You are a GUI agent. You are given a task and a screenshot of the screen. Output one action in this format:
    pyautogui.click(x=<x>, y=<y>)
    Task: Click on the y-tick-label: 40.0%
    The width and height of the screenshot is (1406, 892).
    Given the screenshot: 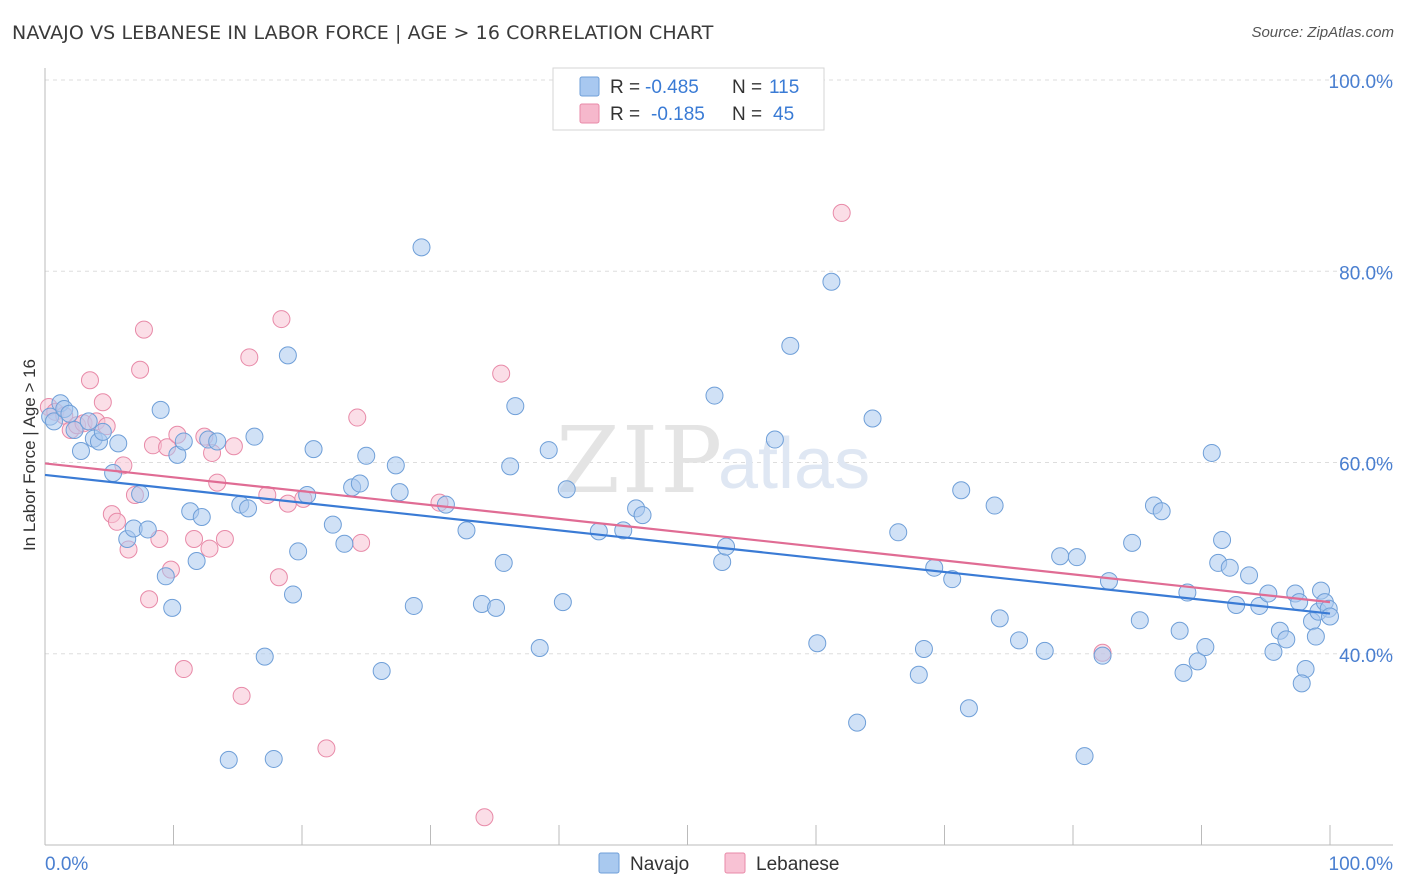 What is the action you would take?
    pyautogui.click(x=1366, y=656)
    